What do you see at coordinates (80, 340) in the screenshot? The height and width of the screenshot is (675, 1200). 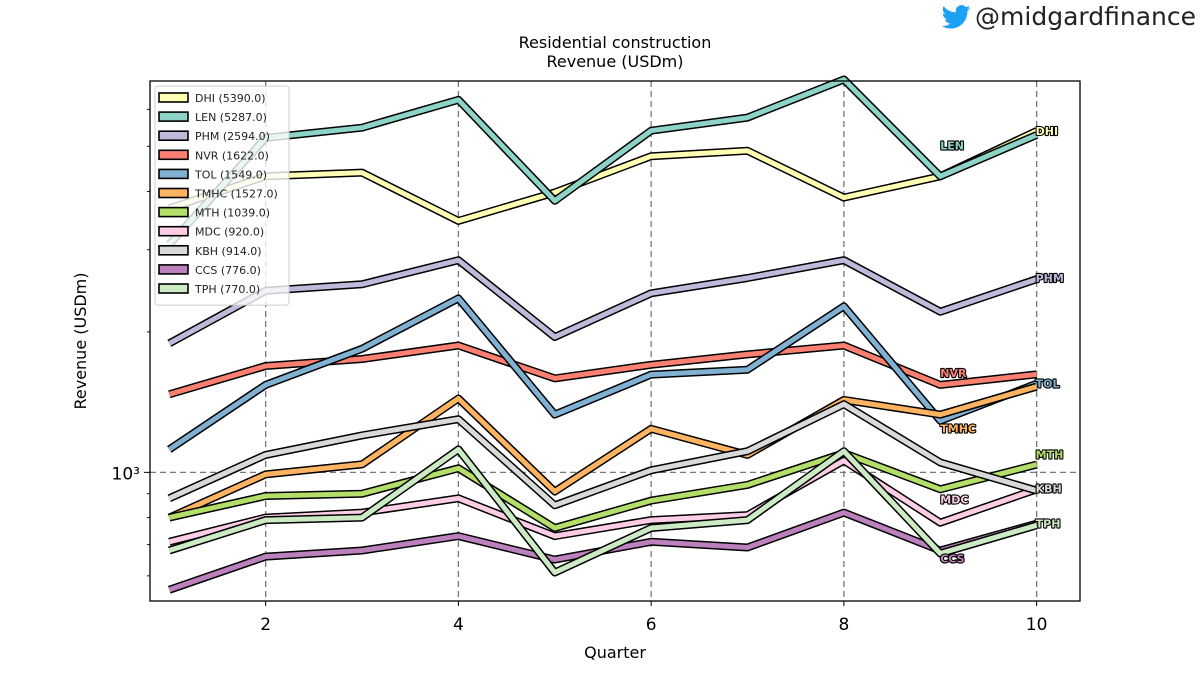 I see `y-axis-label: Revenue (USDm)` at bounding box center [80, 340].